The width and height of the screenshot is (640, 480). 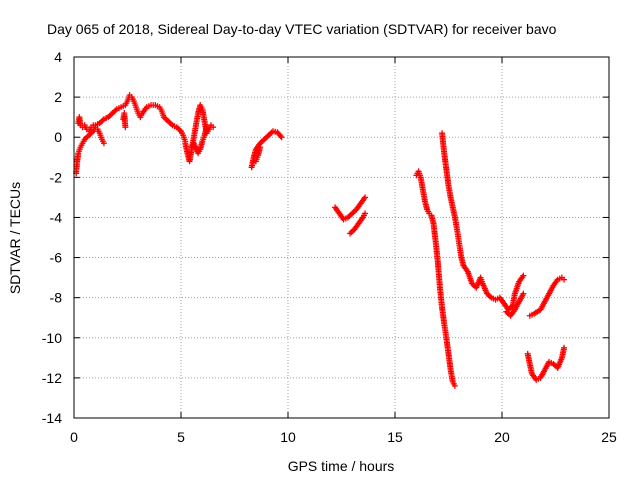 What do you see at coordinates (609, 437) in the screenshot?
I see `x-tick-label: 25` at bounding box center [609, 437].